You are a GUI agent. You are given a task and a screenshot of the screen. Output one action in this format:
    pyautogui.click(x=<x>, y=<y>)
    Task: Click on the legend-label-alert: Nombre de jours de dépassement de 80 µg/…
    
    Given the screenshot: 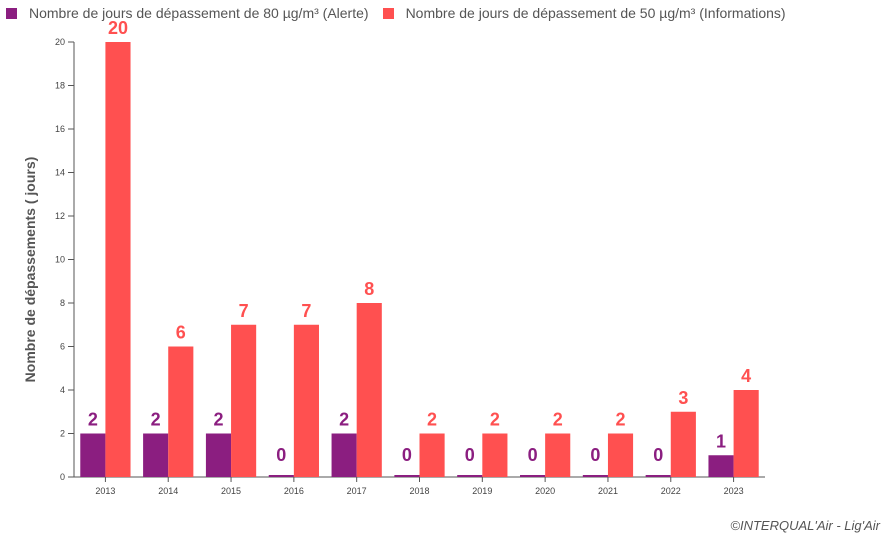 What is the action you would take?
    pyautogui.click(x=199, y=13)
    